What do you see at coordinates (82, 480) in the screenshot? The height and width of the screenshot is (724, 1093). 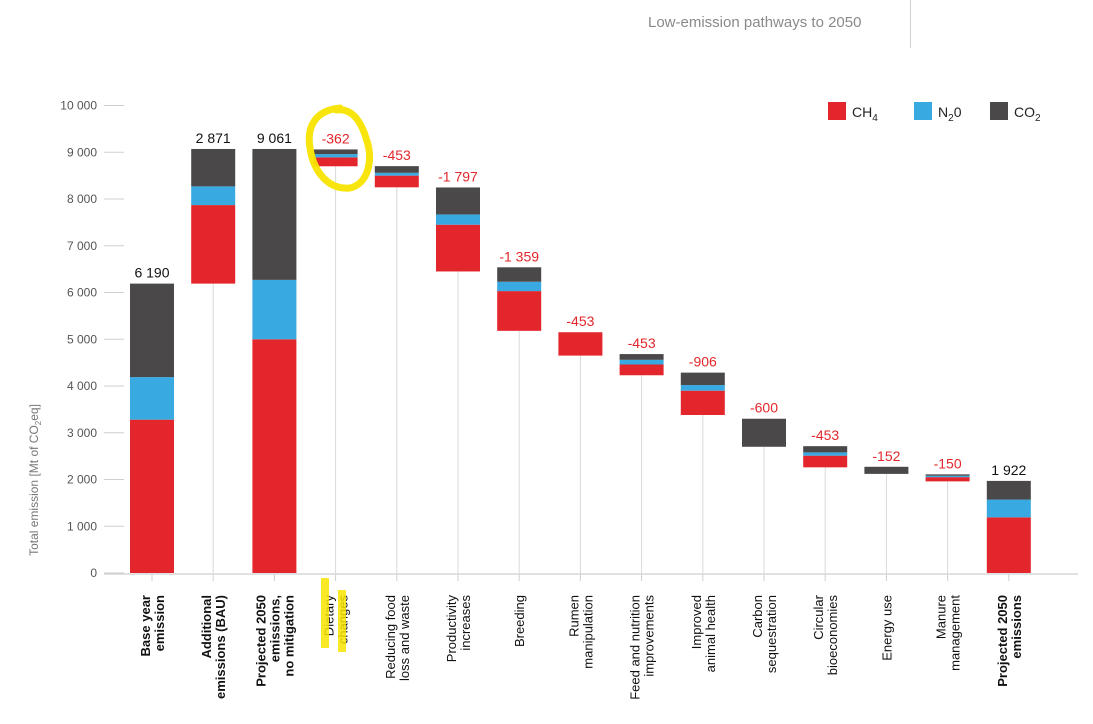 I see `y-tick-label: 2 000` at bounding box center [82, 480].